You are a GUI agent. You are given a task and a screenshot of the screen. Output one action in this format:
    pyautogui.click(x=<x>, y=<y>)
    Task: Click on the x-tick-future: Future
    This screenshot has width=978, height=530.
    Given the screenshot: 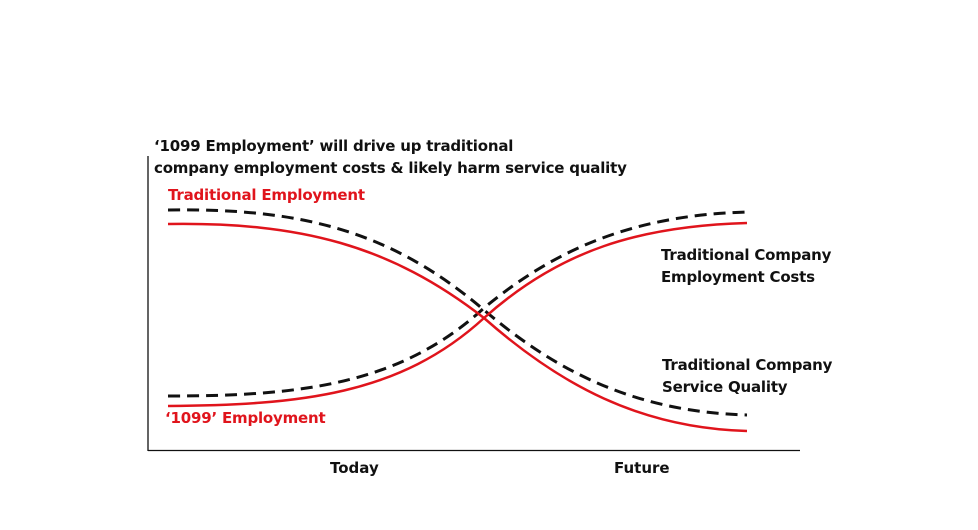 What is the action you would take?
    pyautogui.click(x=642, y=468)
    